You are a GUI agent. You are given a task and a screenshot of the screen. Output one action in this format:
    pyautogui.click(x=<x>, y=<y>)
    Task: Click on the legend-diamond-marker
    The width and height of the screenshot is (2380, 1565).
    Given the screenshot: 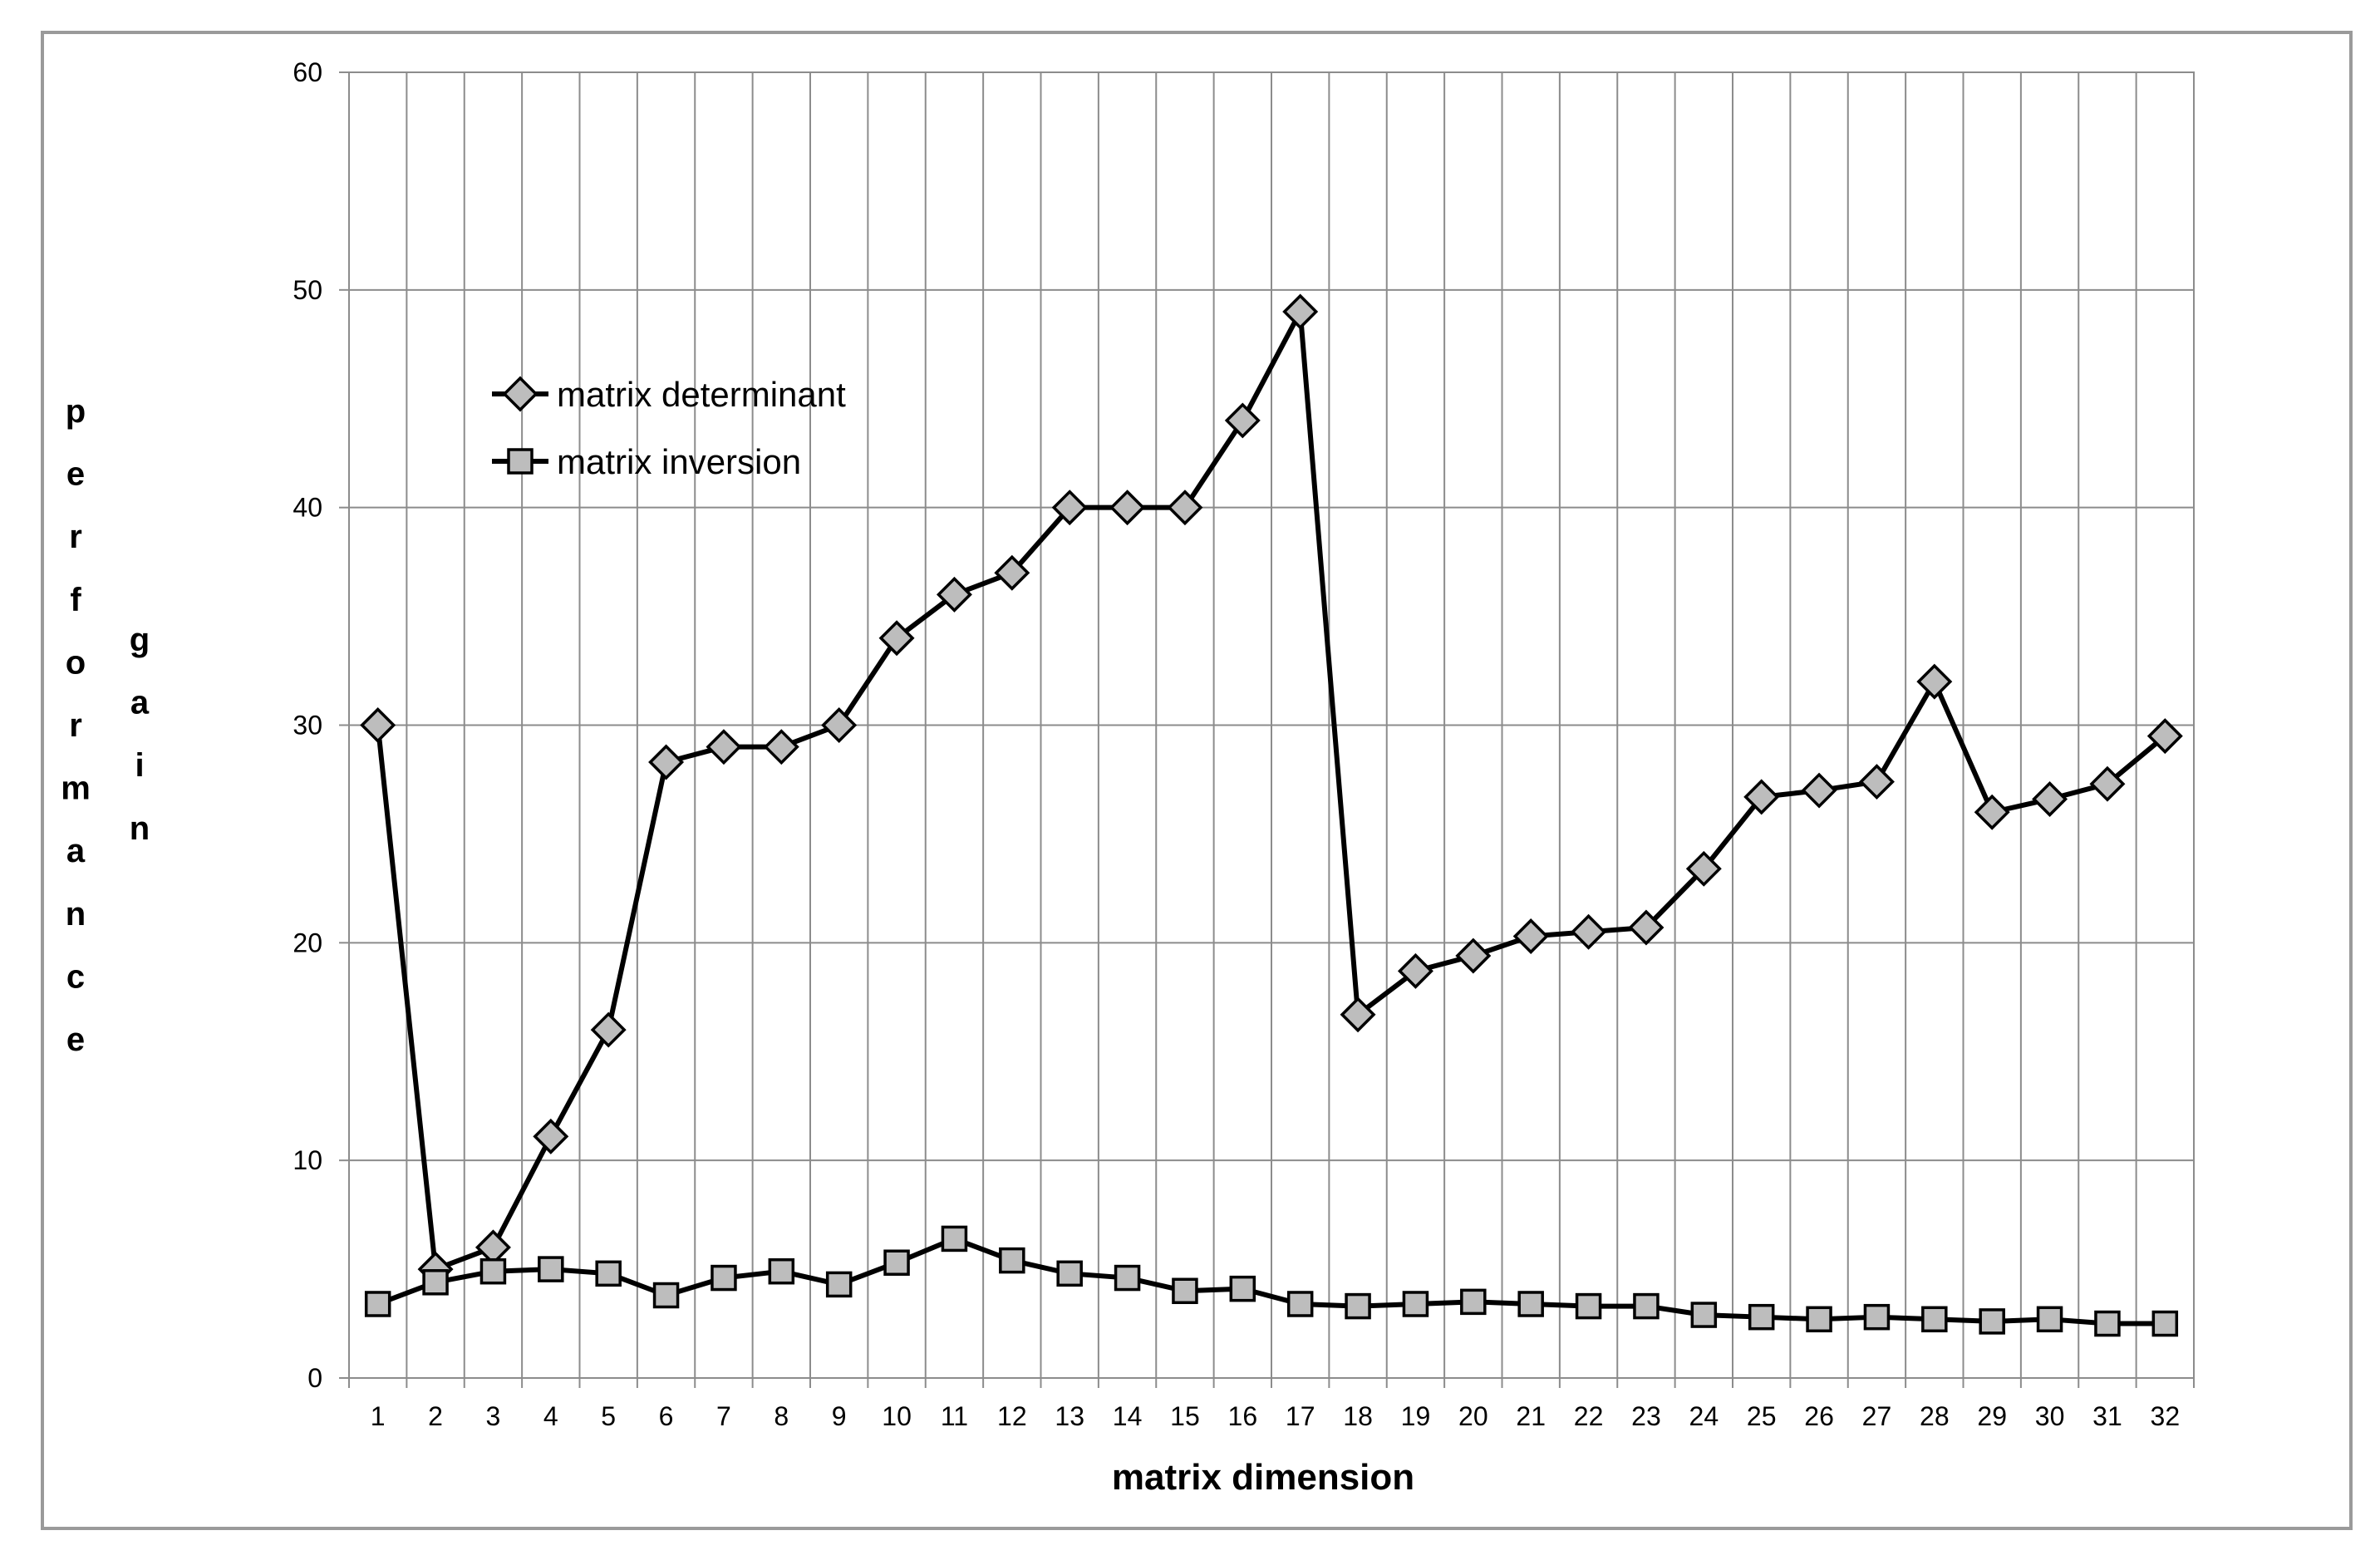 What is the action you would take?
    pyautogui.click(x=520, y=394)
    